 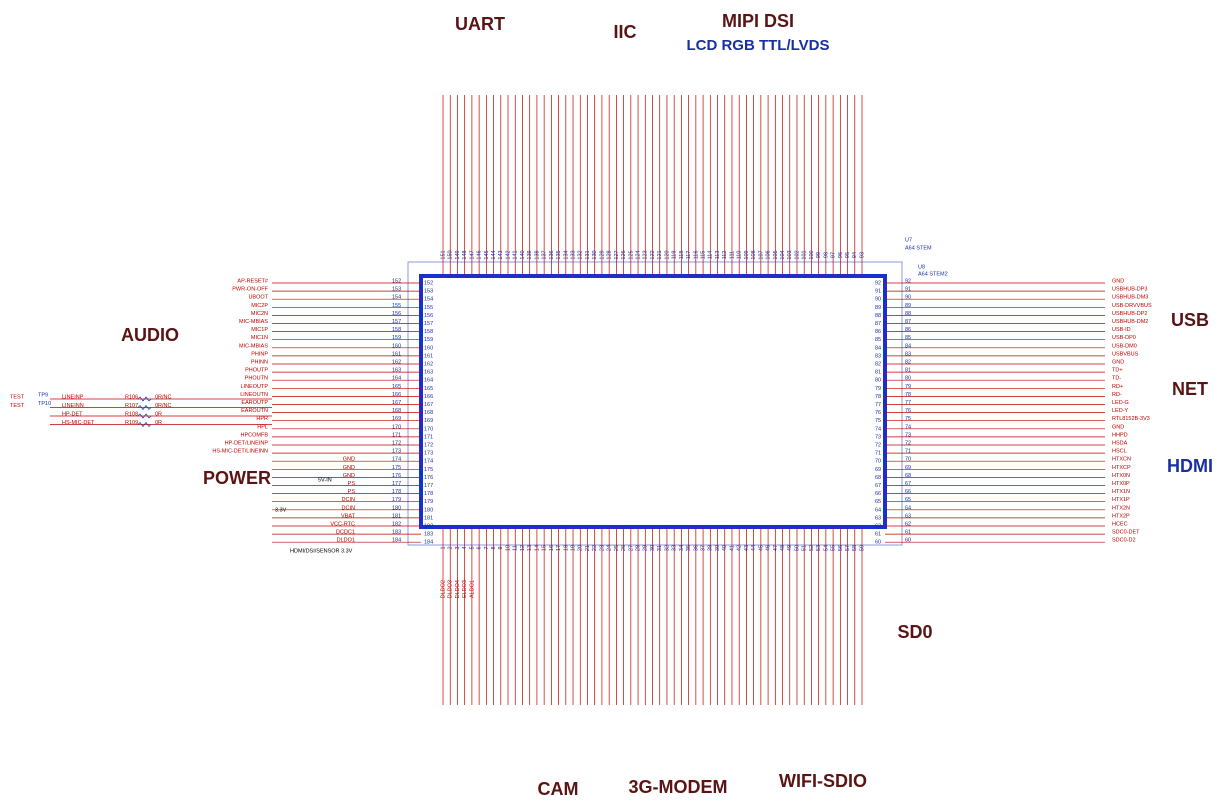 What do you see at coordinates (1131, 419) in the screenshot?
I see `net-label: RTL8152B-3V3` at bounding box center [1131, 419].